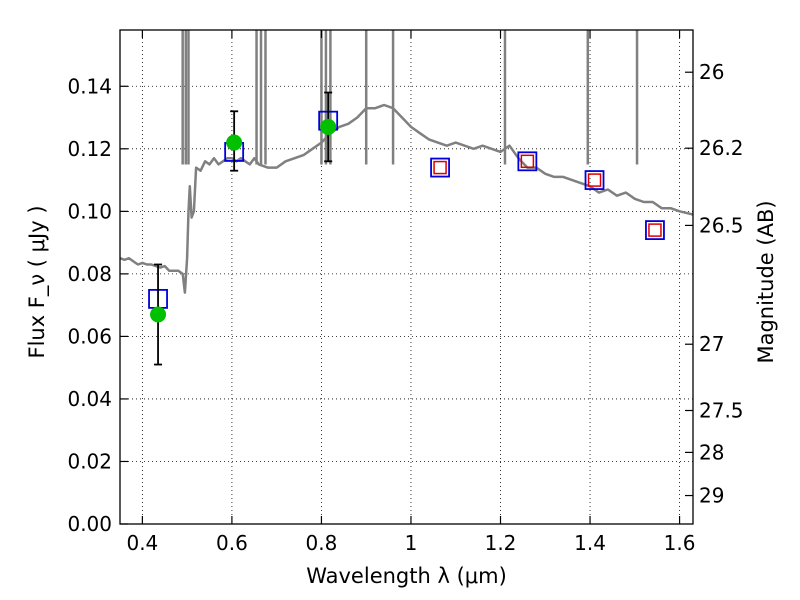 Image resolution: width=800 pixels, height=600 pixels. What do you see at coordinates (680, 543) in the screenshot?
I see `x-tick-label: 1.6` at bounding box center [680, 543].